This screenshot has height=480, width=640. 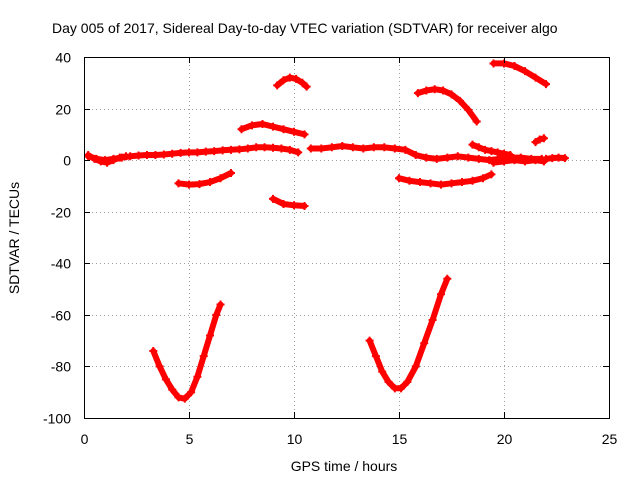 What do you see at coordinates (400, 439) in the screenshot?
I see `x-tick-label: 15` at bounding box center [400, 439].